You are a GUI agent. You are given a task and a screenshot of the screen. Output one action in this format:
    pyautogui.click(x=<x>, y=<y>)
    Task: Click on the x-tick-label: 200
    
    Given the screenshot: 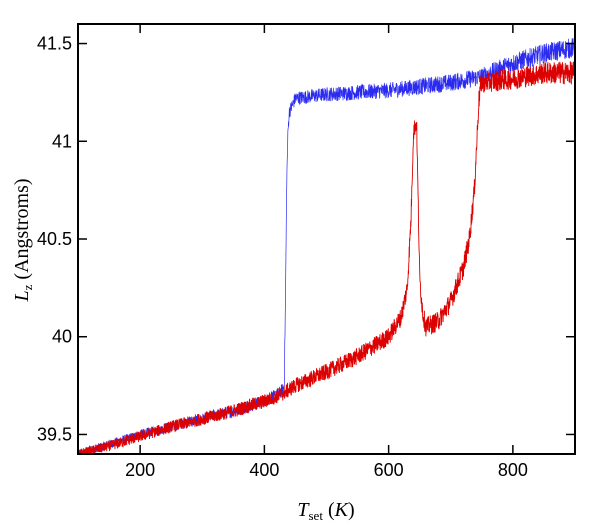 What is the action you would take?
    pyautogui.click(x=140, y=470)
    